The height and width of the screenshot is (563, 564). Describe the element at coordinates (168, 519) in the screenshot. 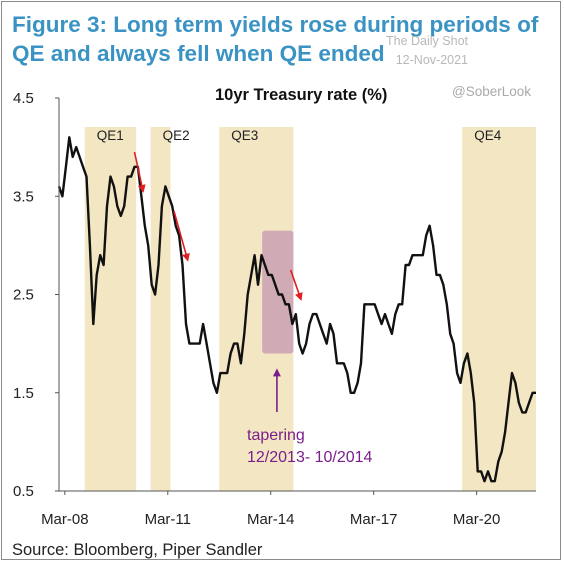

I see `x-tick-label: Mar-11` at that location.